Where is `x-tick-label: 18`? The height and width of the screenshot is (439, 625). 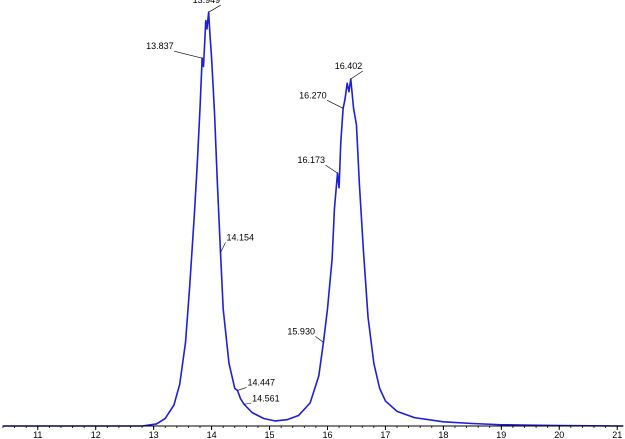 x-tick-label: 18 is located at coordinates (443, 434).